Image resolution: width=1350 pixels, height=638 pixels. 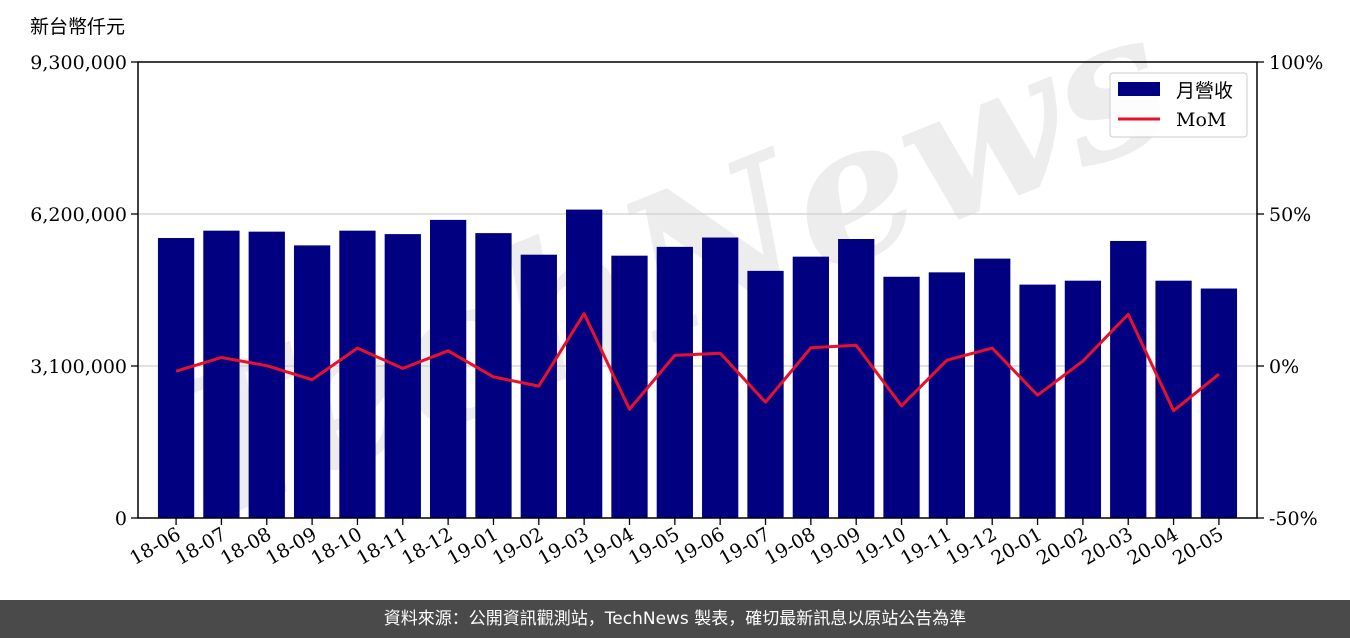 I want to click on x-tick-label-18-10: 18-10, so click(x=337, y=546).